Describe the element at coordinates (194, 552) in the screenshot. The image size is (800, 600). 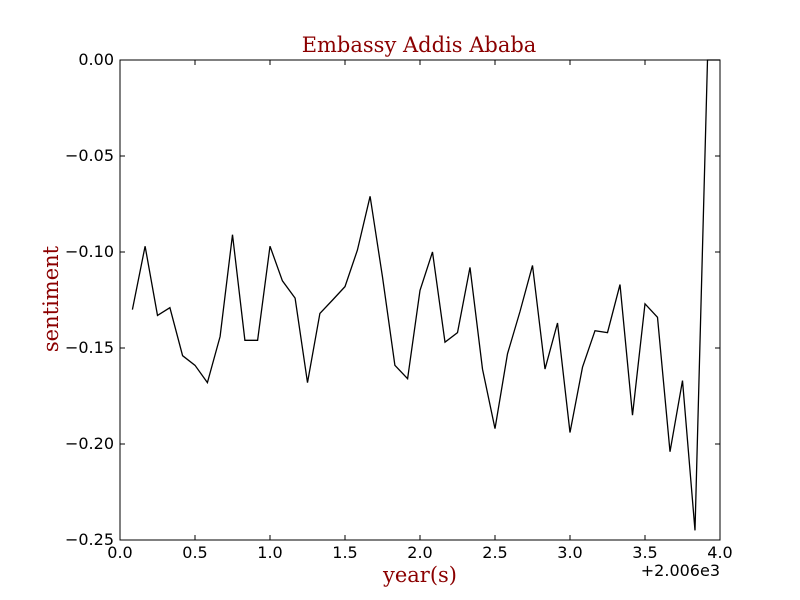
I see `x-tick-label: 0.5` at that location.